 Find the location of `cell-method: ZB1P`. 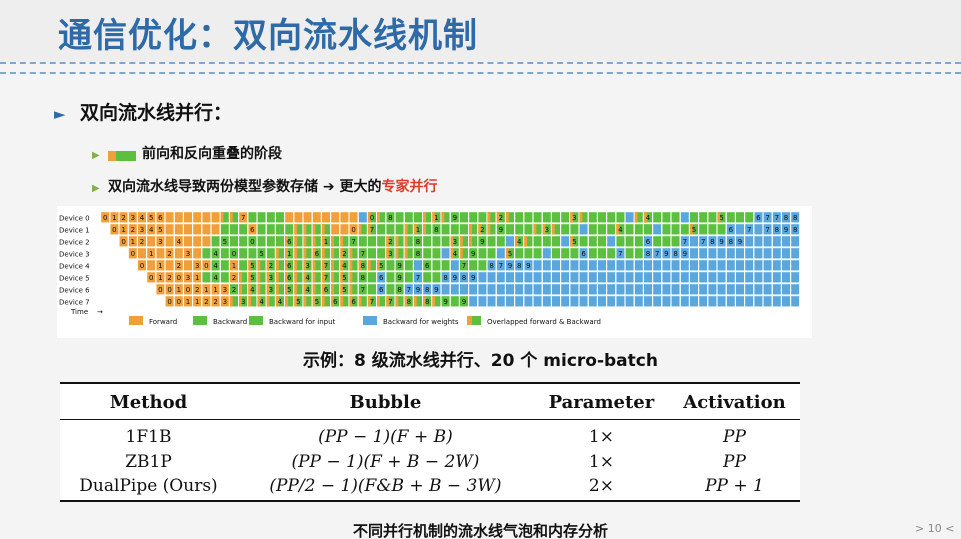

cell-method: ZB1P is located at coordinates (148, 462).